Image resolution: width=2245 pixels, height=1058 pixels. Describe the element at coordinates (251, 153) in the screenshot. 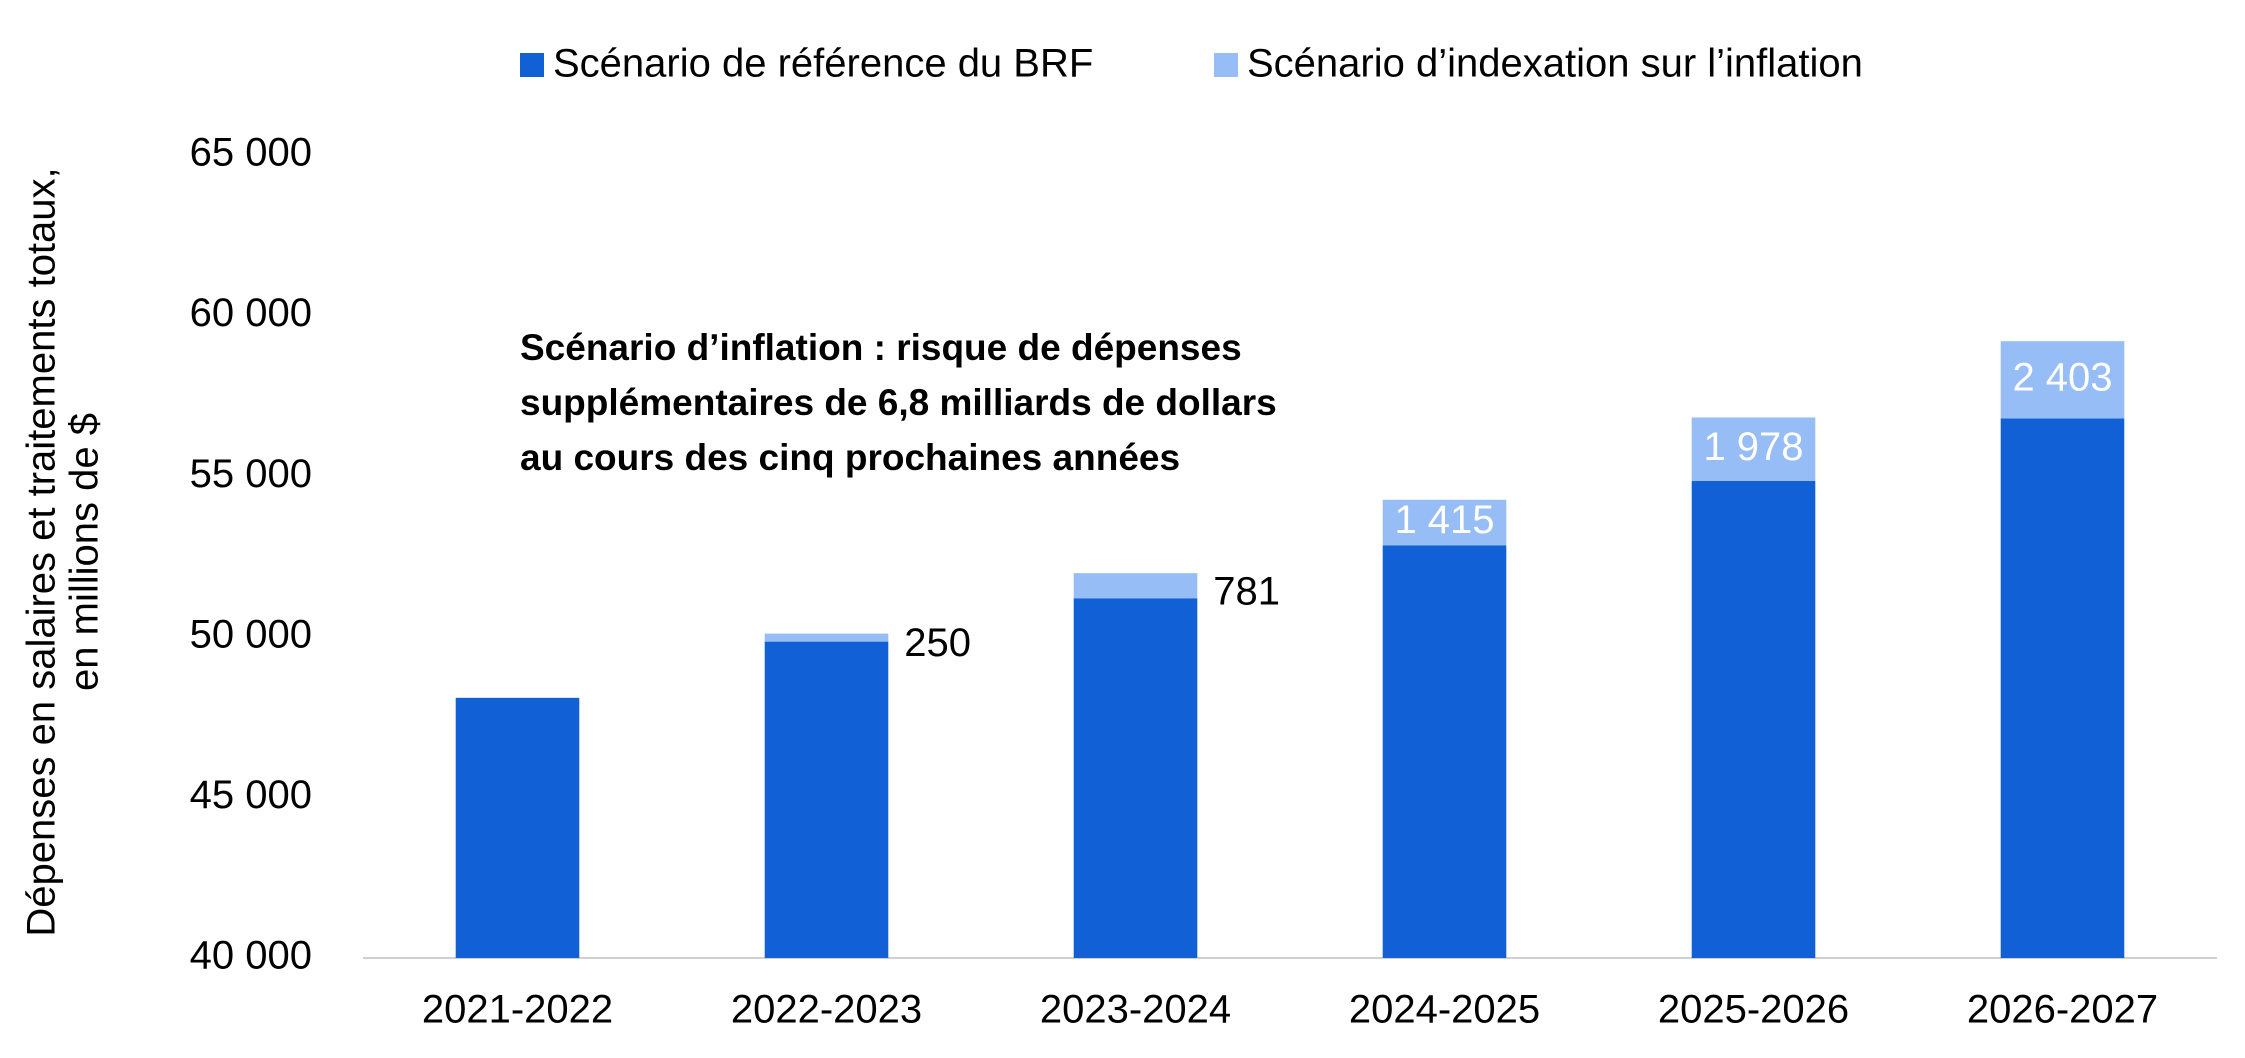

I see `y-tick-label: 65 000` at that location.